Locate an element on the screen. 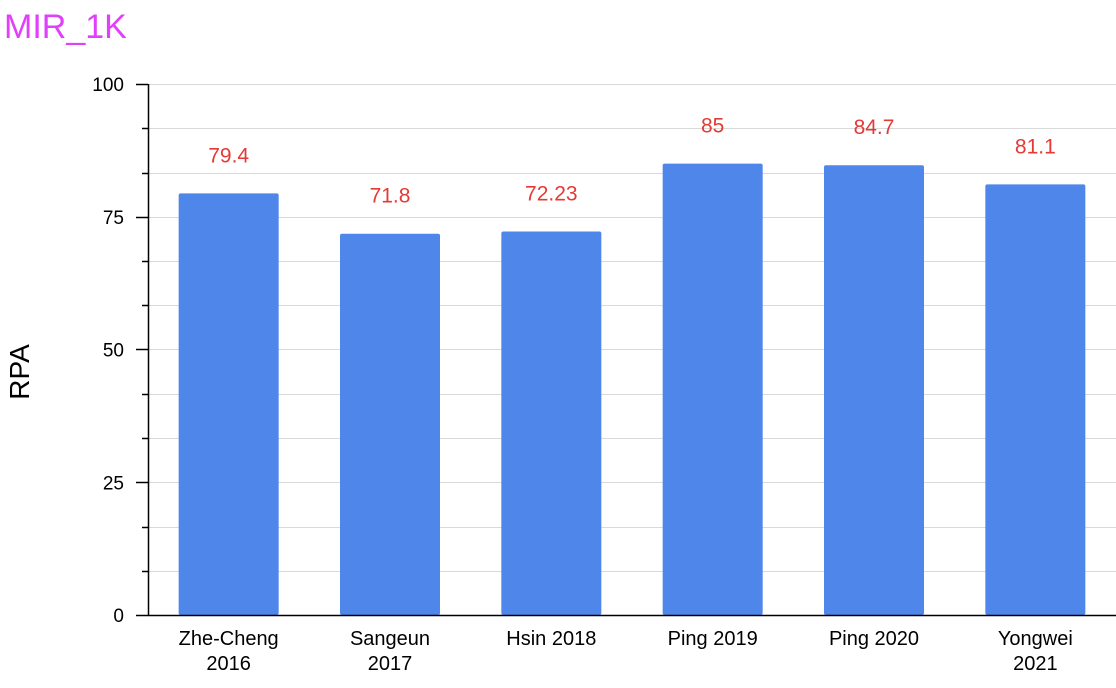 This screenshot has width=1116, height=688. x-tick-label: Ping 2020 is located at coordinates (874, 639).